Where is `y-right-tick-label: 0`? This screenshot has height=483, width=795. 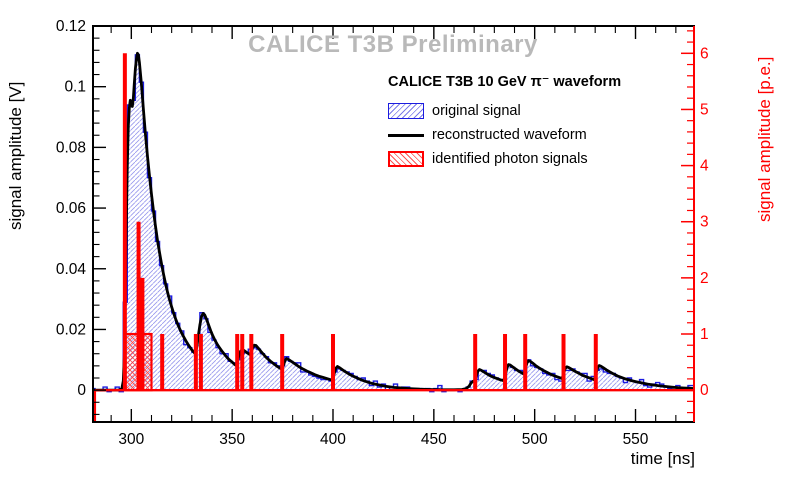
y-right-tick-label: 0 is located at coordinates (704, 390).